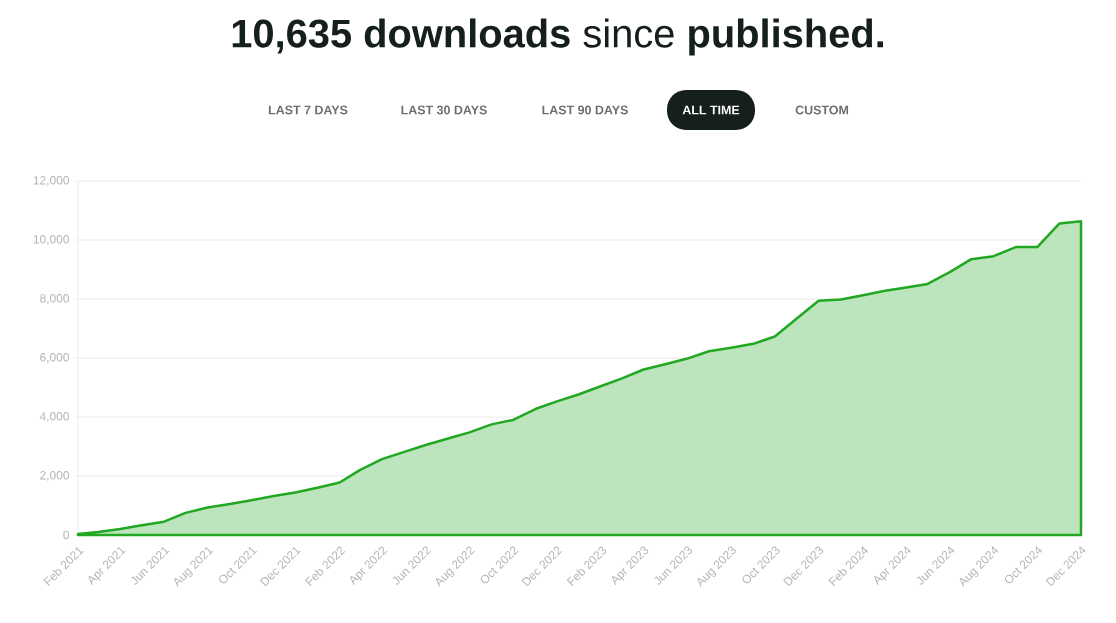 This screenshot has height=623, width=1116. I want to click on text: LAST 30 DAYS, so click(444, 110).